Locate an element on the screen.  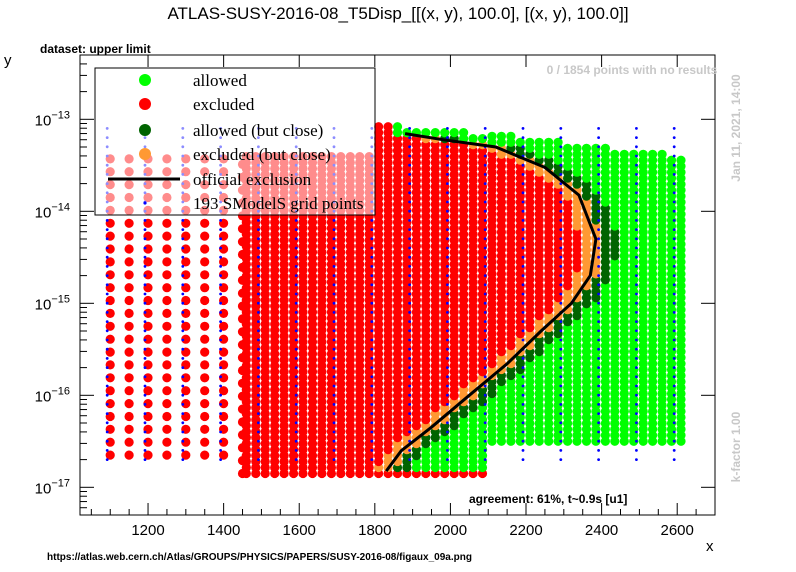
legend-label-grid: 193 SModelS grid points is located at coordinates (278, 203).